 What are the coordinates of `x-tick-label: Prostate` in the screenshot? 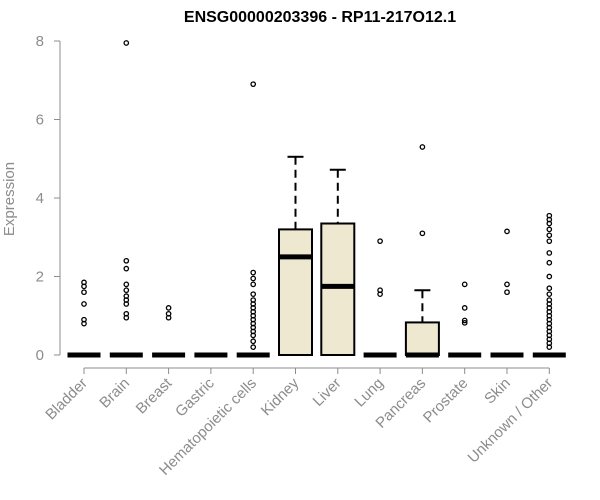 It's located at (446, 401).